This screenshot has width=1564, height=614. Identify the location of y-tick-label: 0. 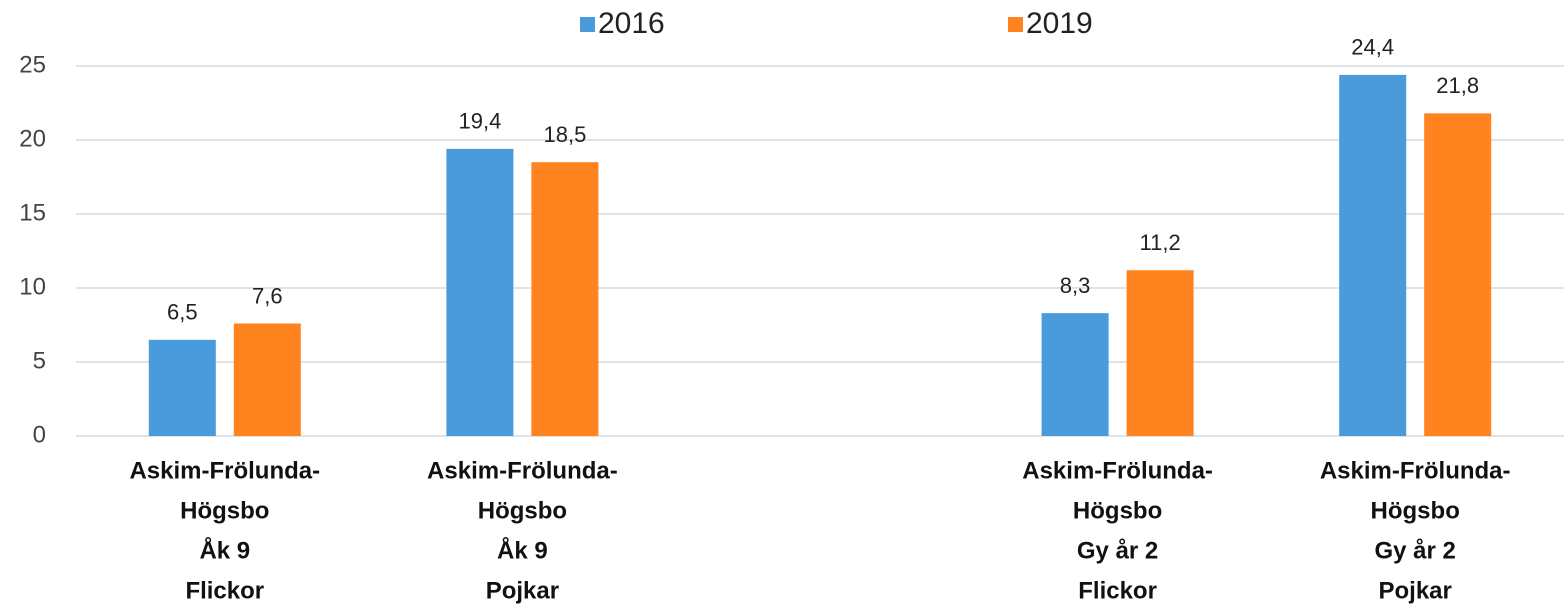
(39, 434).